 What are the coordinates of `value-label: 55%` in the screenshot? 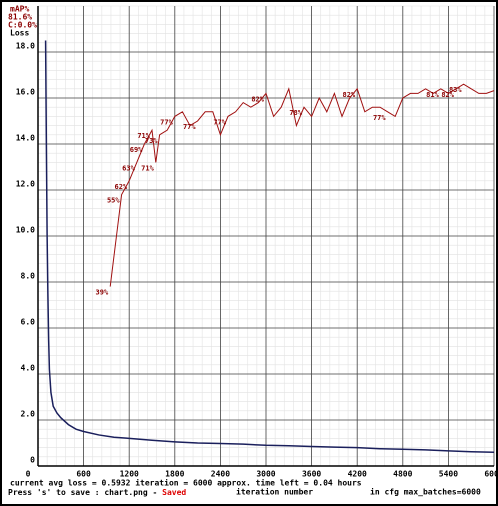 It's located at (113, 201).